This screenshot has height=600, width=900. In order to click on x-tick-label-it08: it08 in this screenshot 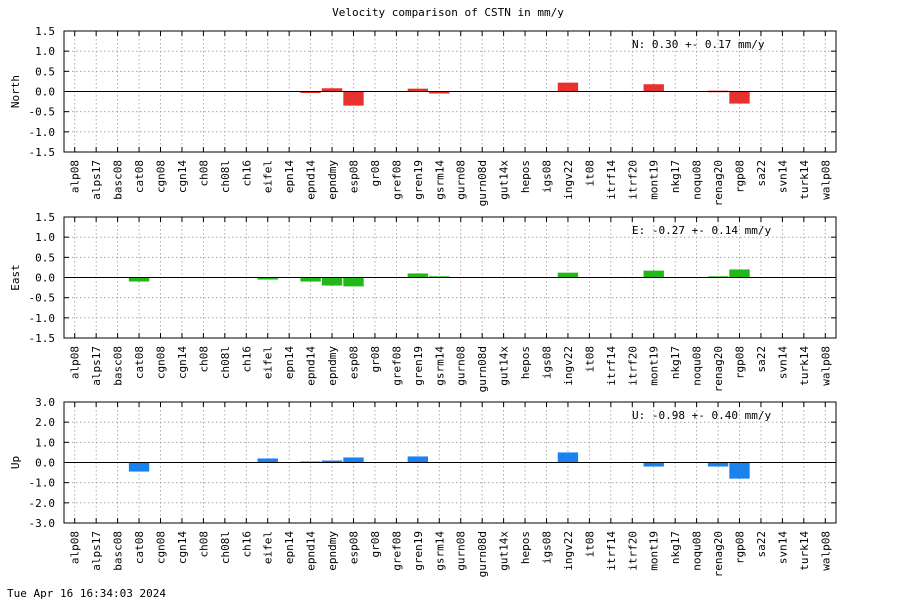, I will do `click(589, 359)`.